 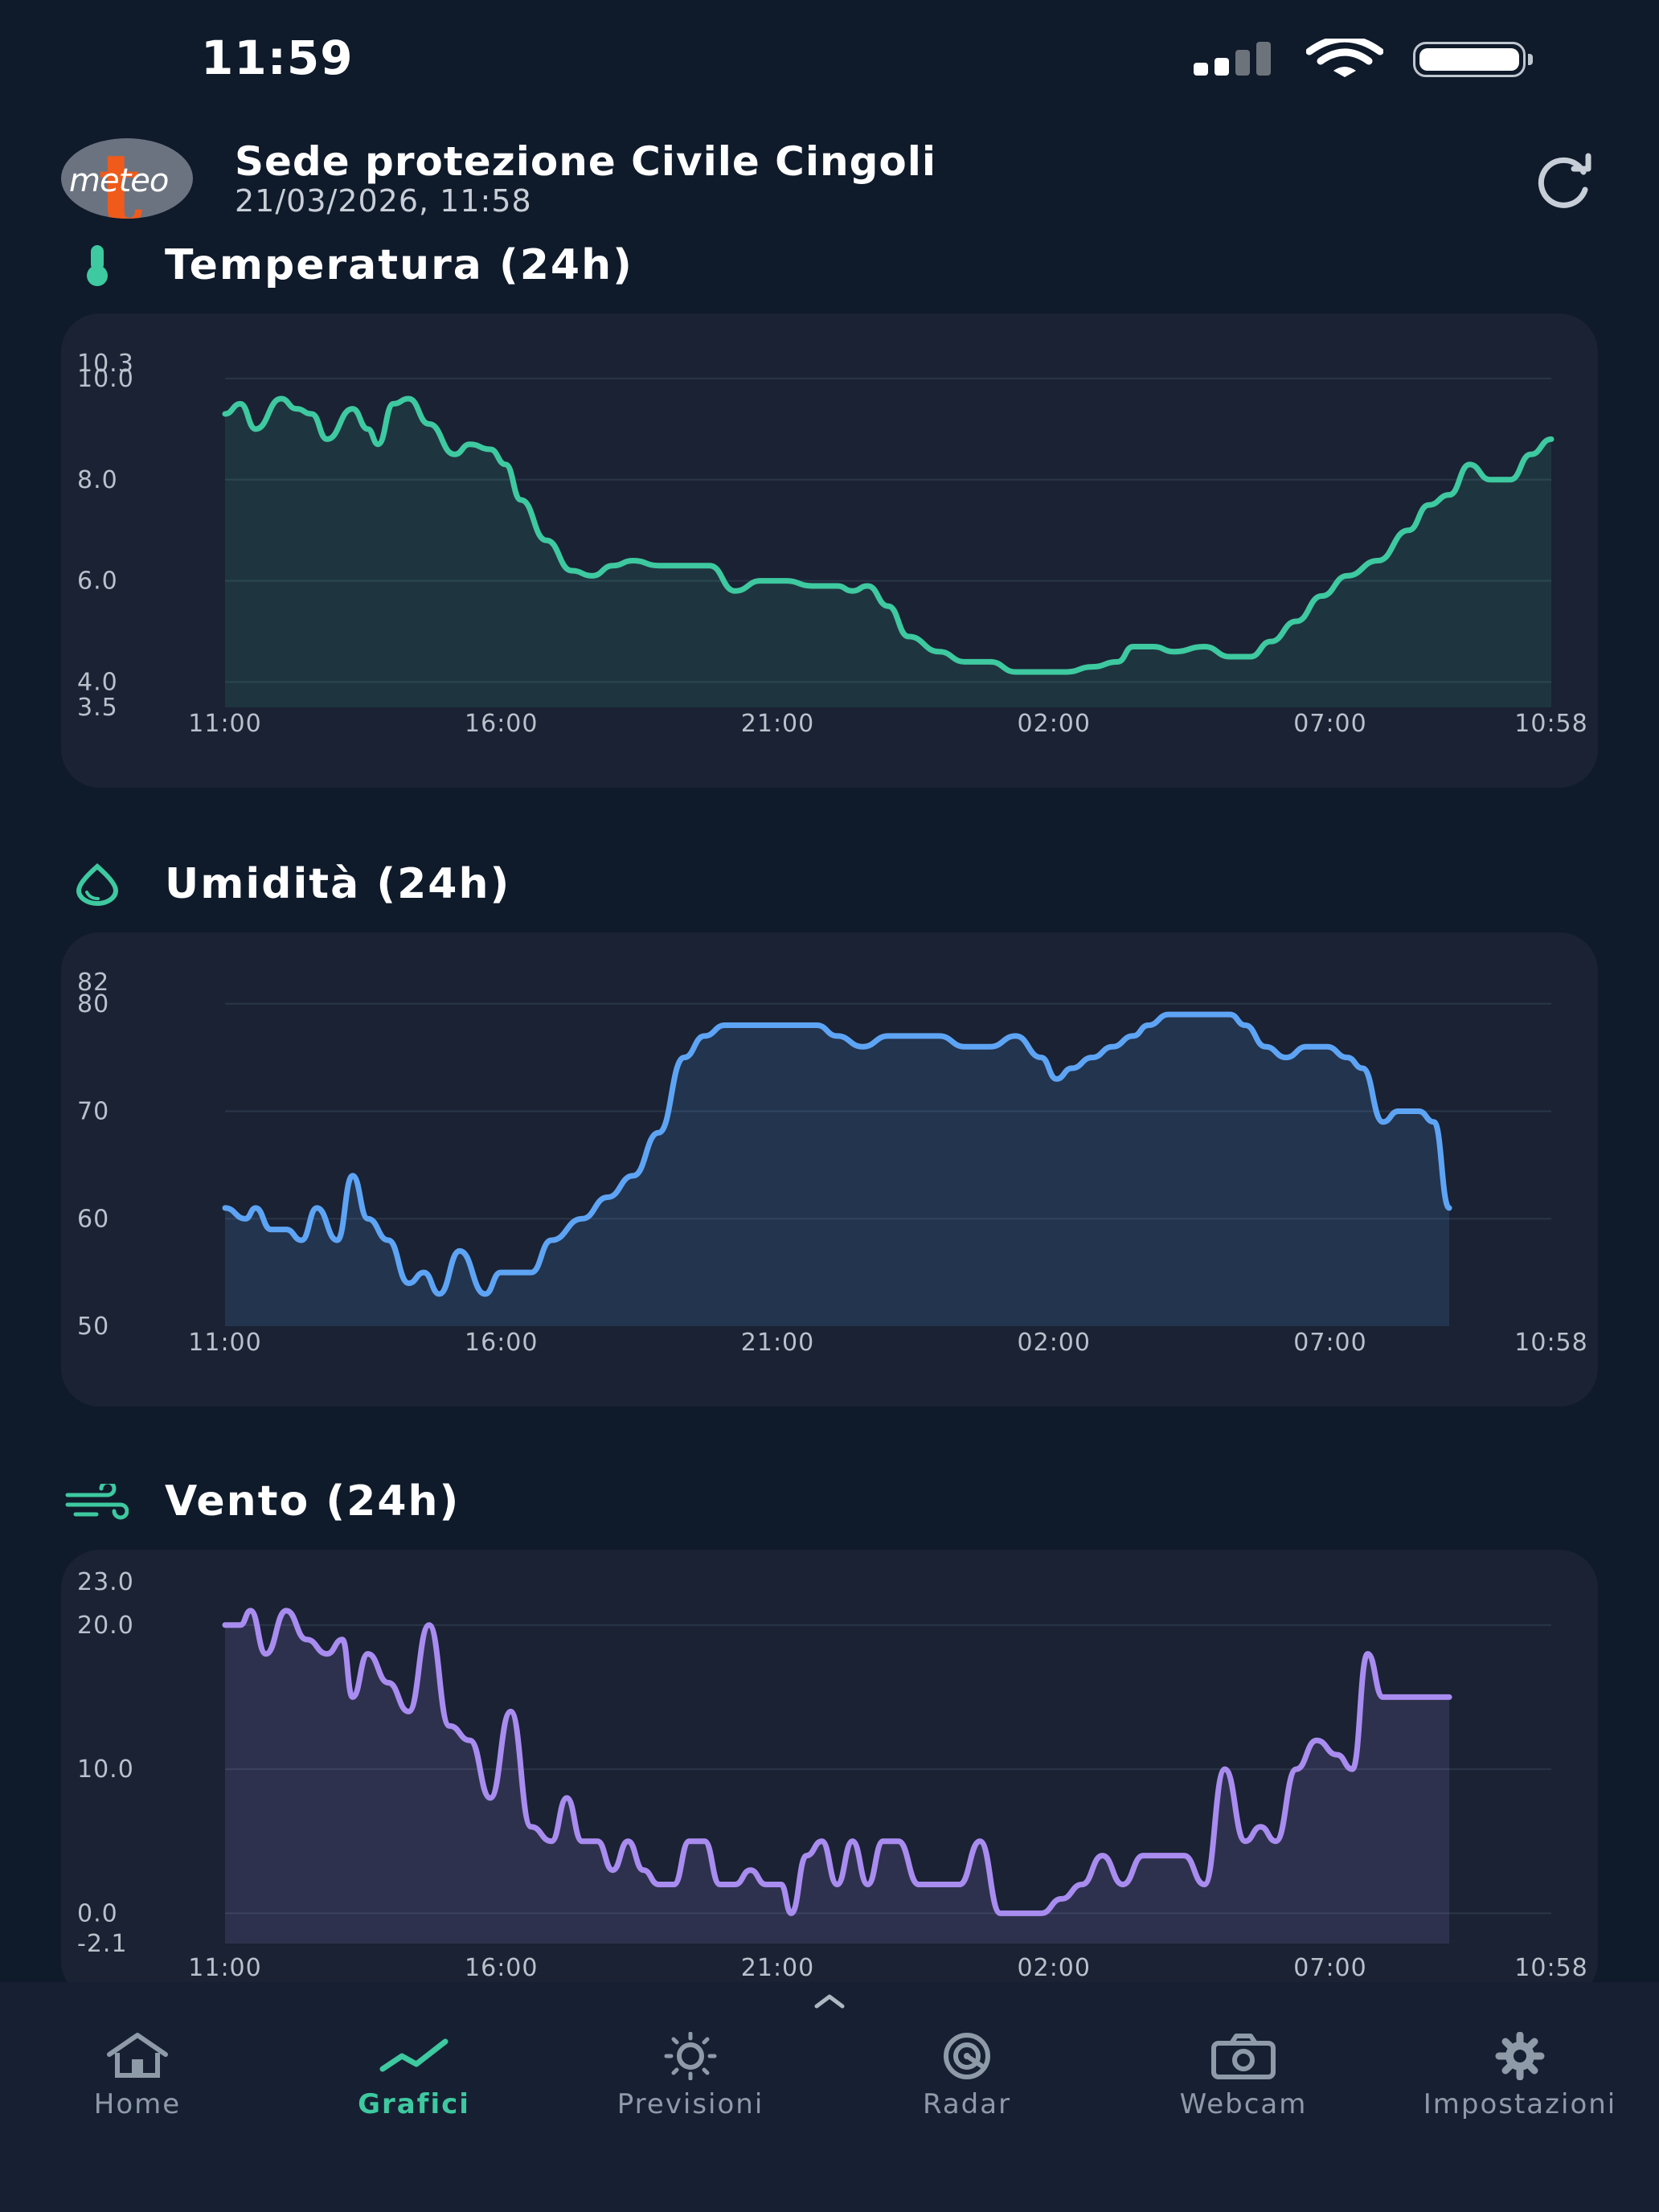 What do you see at coordinates (93, 1219) in the screenshot?
I see `y-tick-label: 60` at bounding box center [93, 1219].